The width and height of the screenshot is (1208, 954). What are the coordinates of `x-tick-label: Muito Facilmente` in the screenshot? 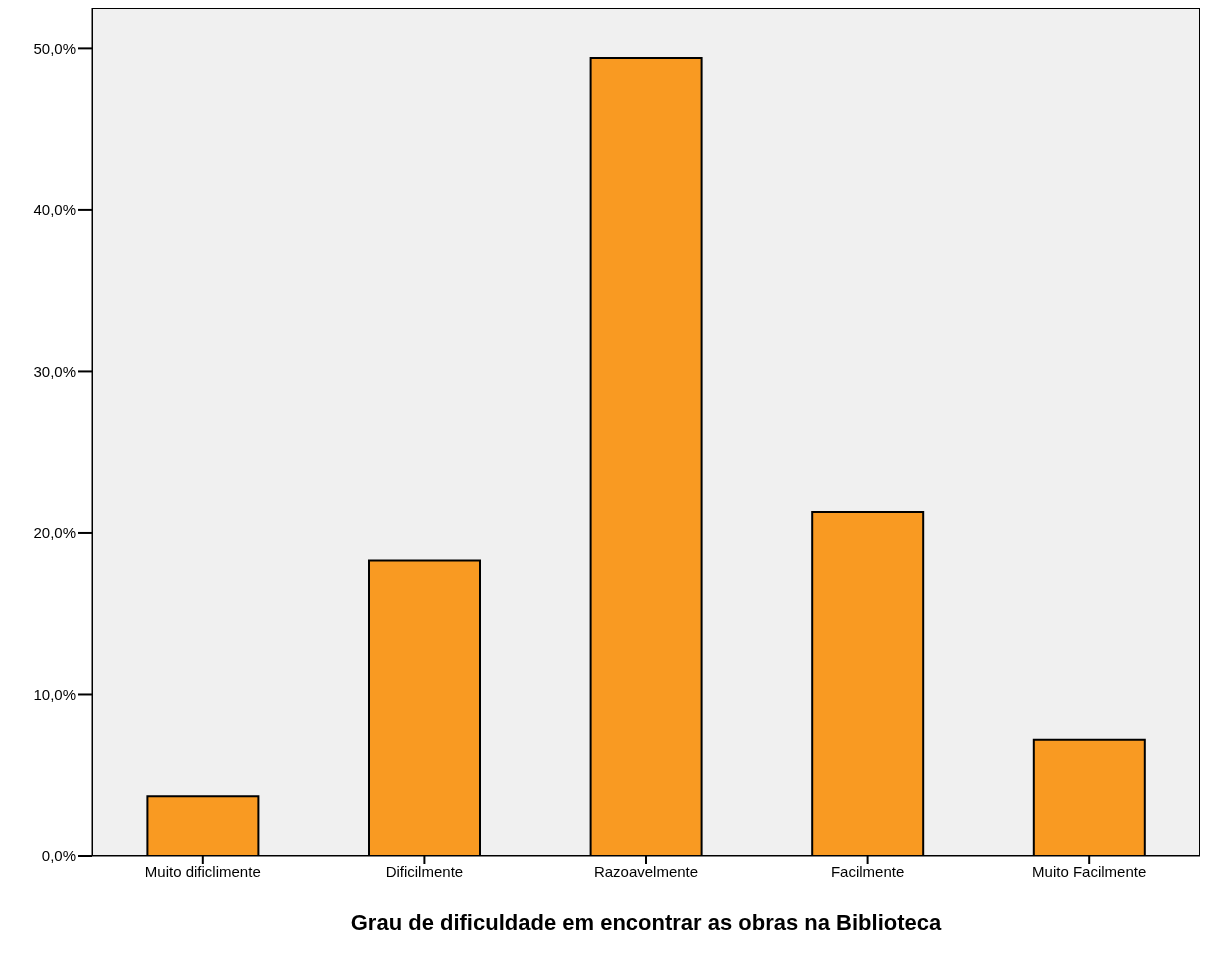 It's located at (1089, 871).